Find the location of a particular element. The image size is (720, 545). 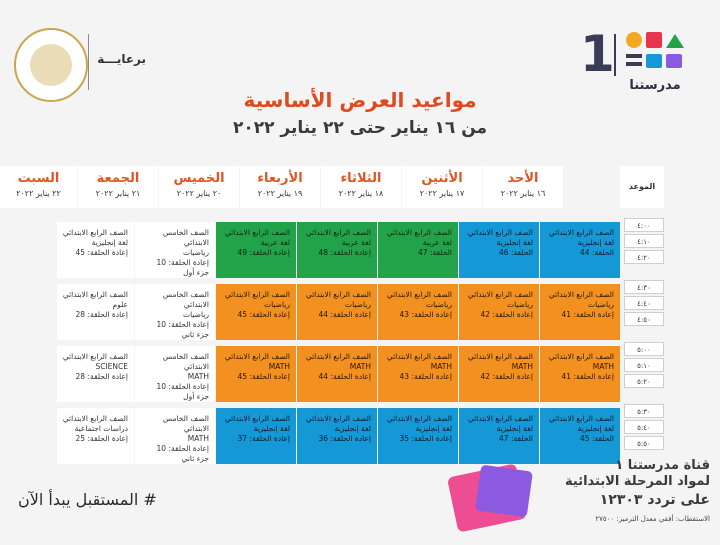

notebook-purple-icon is located at coordinates (504, 491).